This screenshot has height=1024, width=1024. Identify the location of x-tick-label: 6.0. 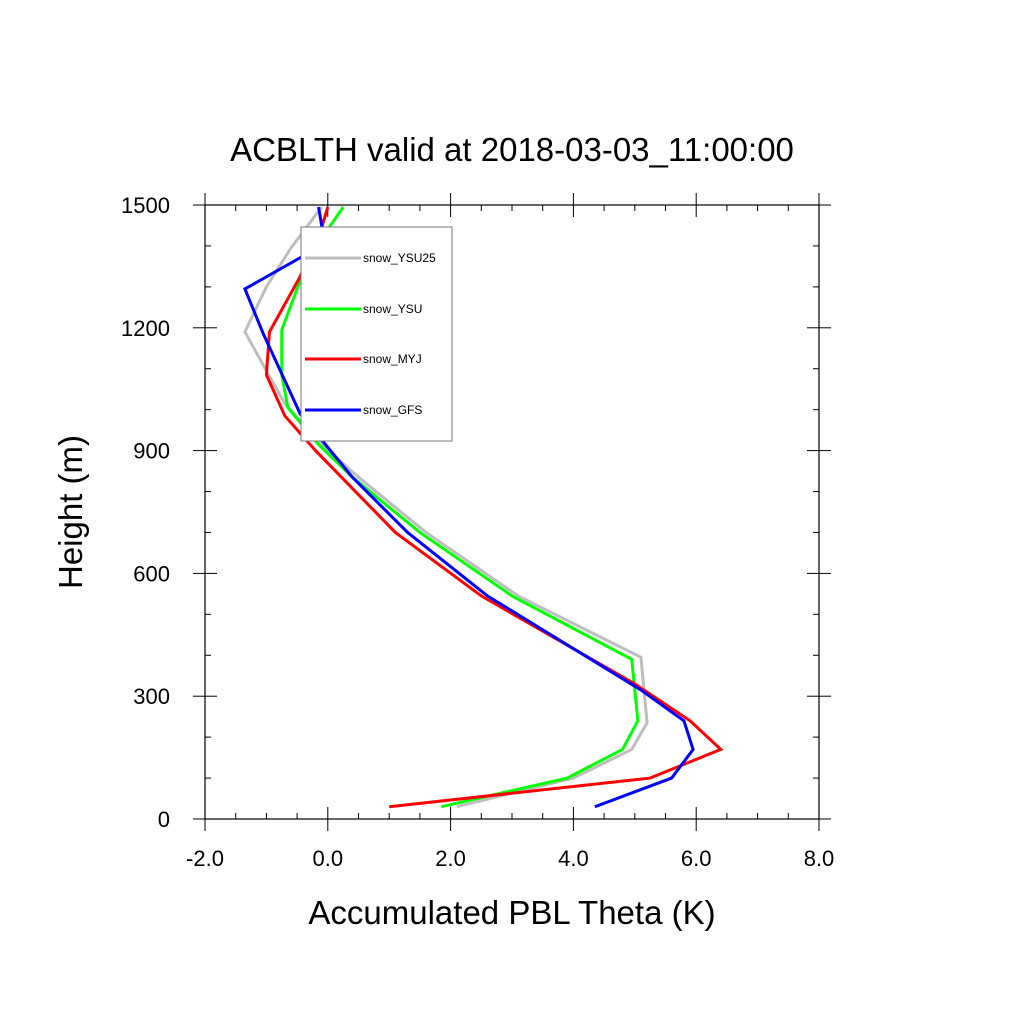
(696, 858).